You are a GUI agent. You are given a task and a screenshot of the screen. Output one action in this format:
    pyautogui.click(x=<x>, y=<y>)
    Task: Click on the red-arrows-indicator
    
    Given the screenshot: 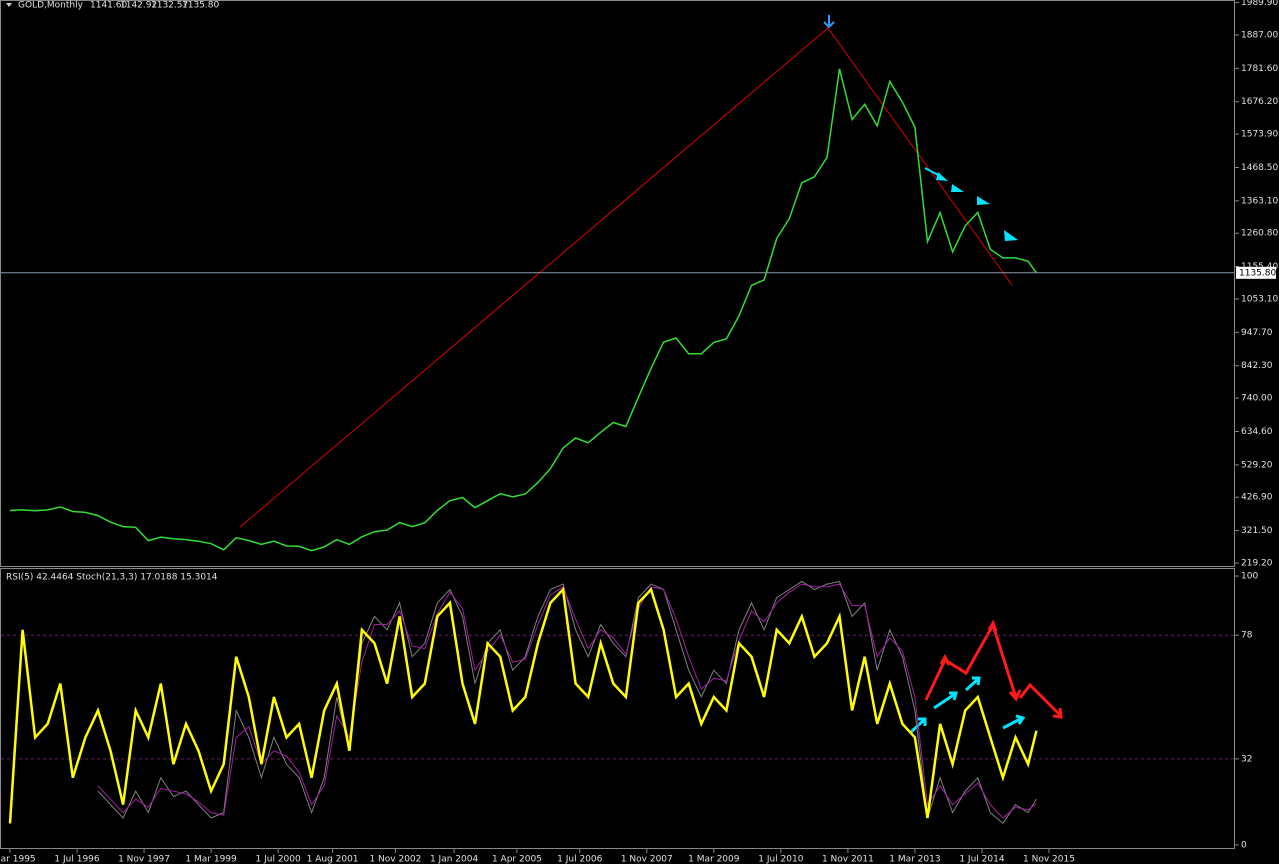 What is the action you would take?
    pyautogui.click(x=993, y=669)
    